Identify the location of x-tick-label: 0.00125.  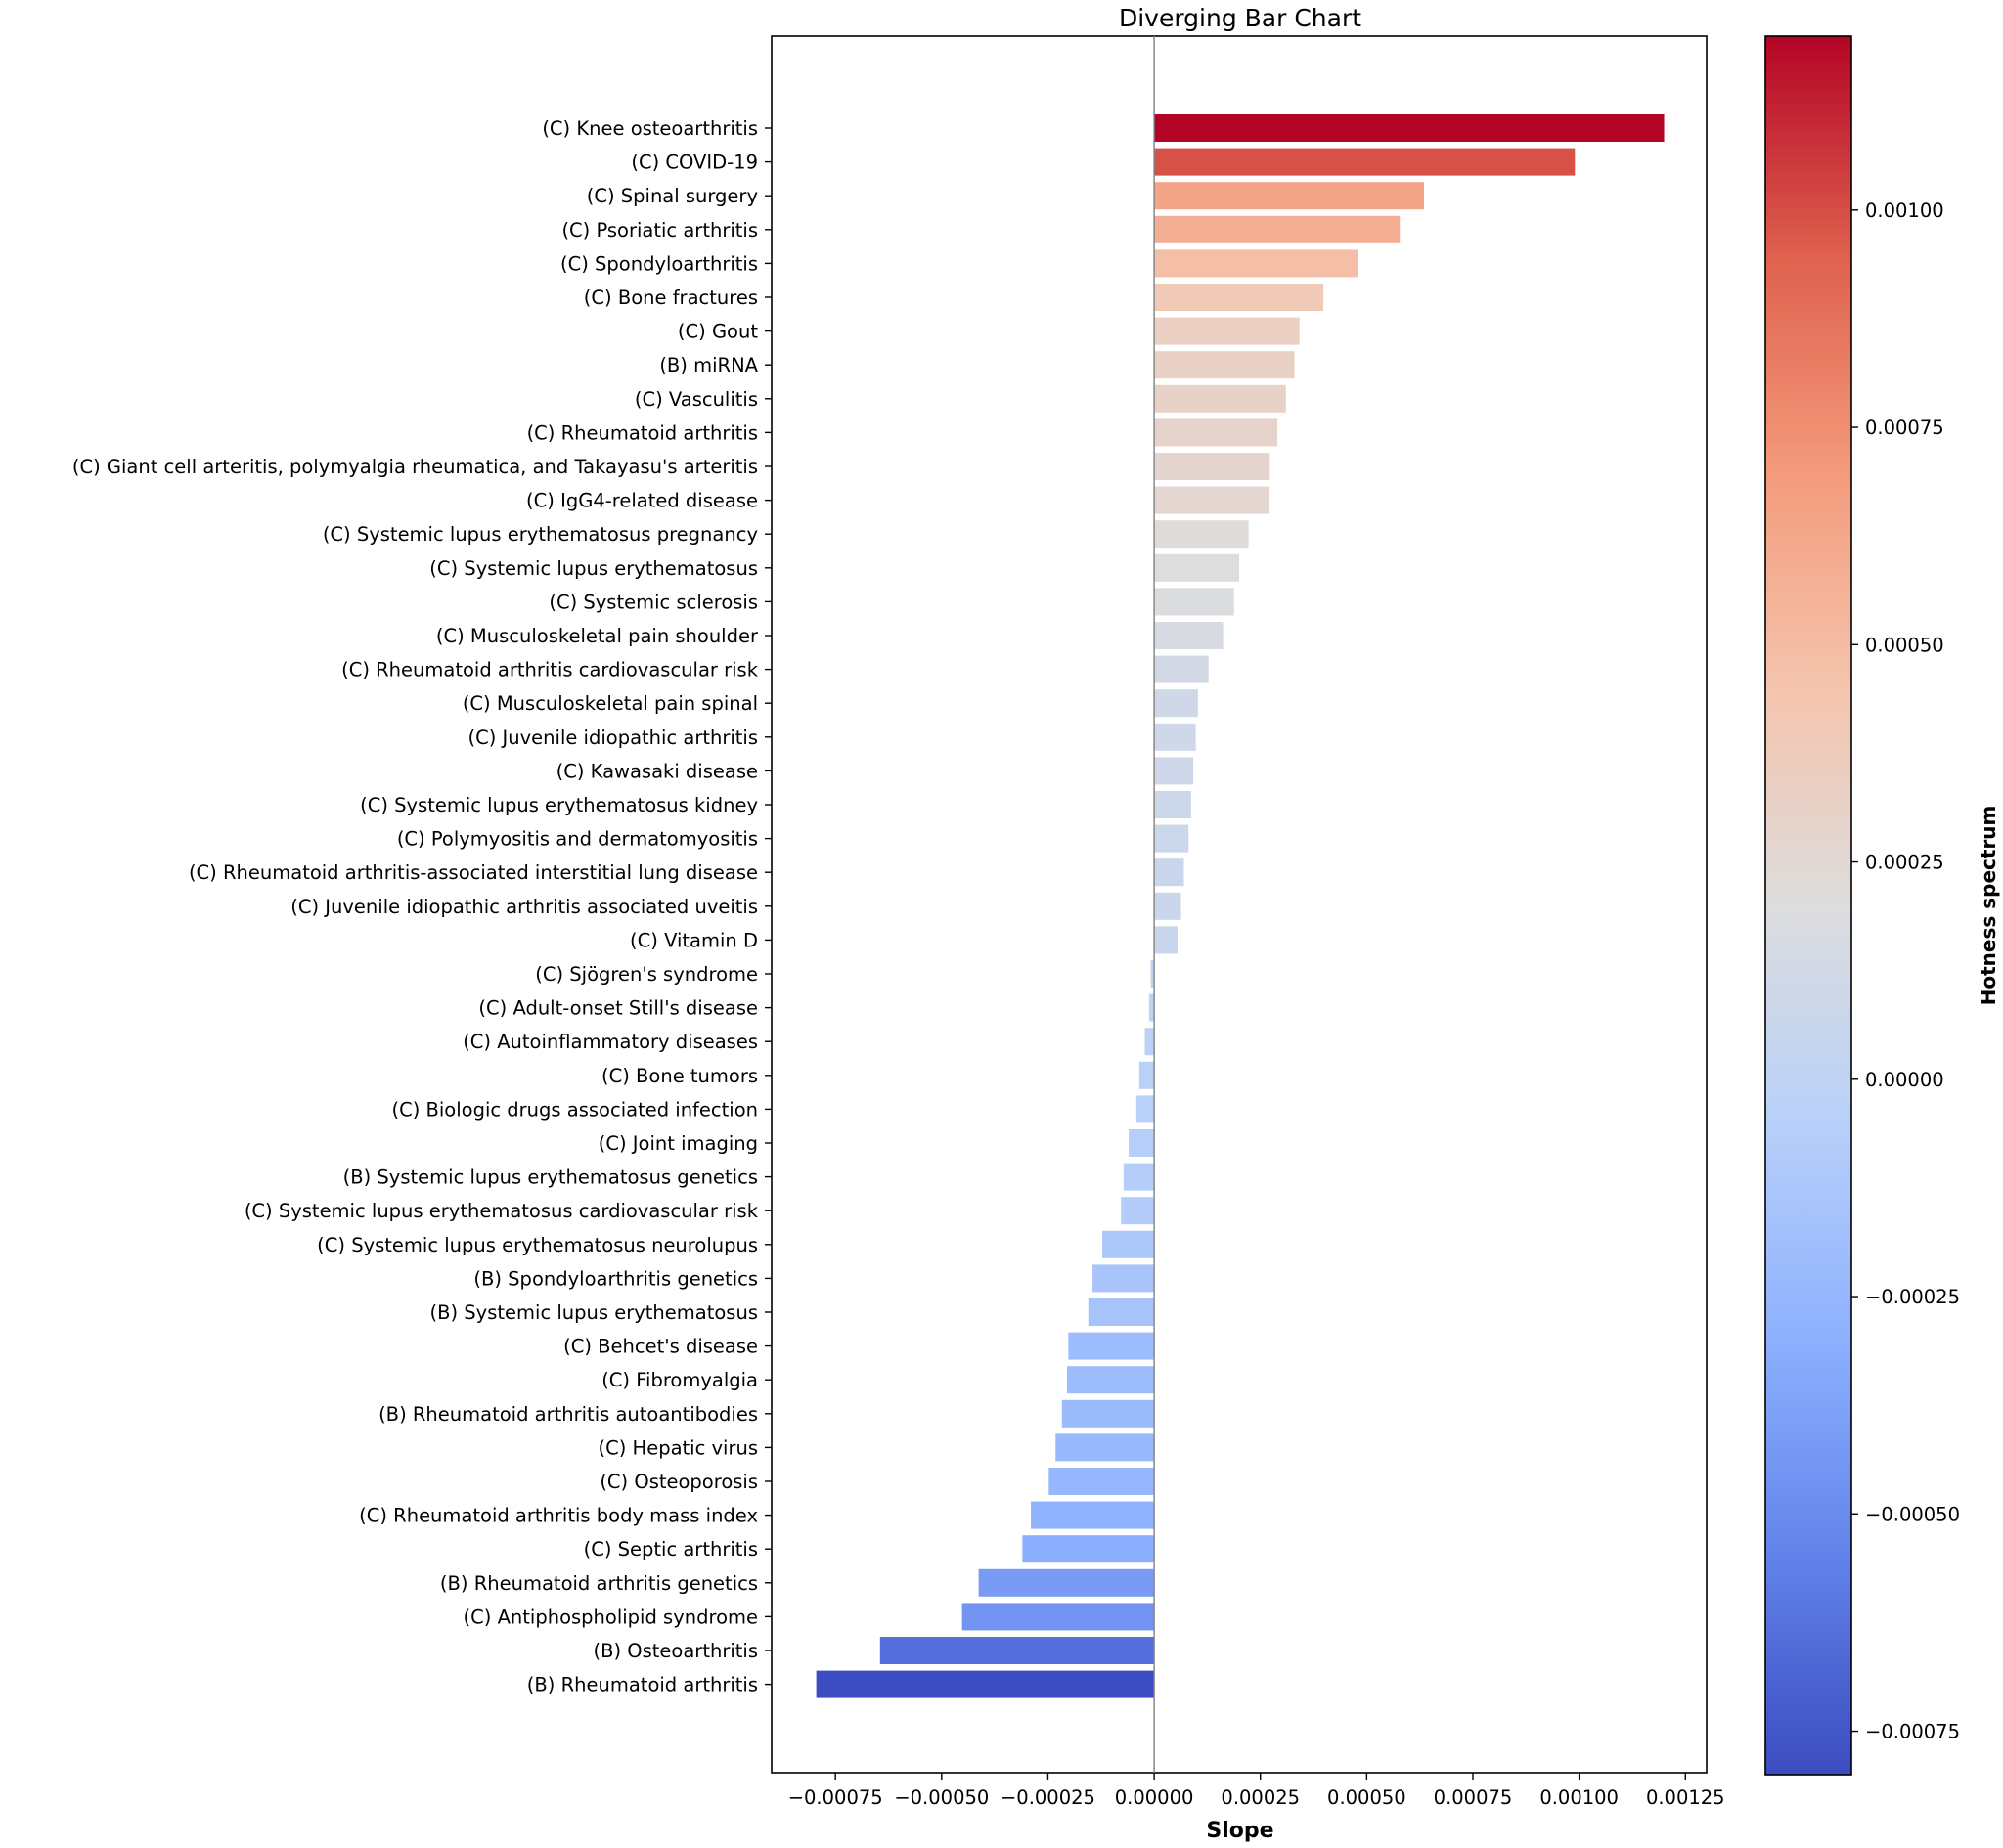
(1686, 1797).